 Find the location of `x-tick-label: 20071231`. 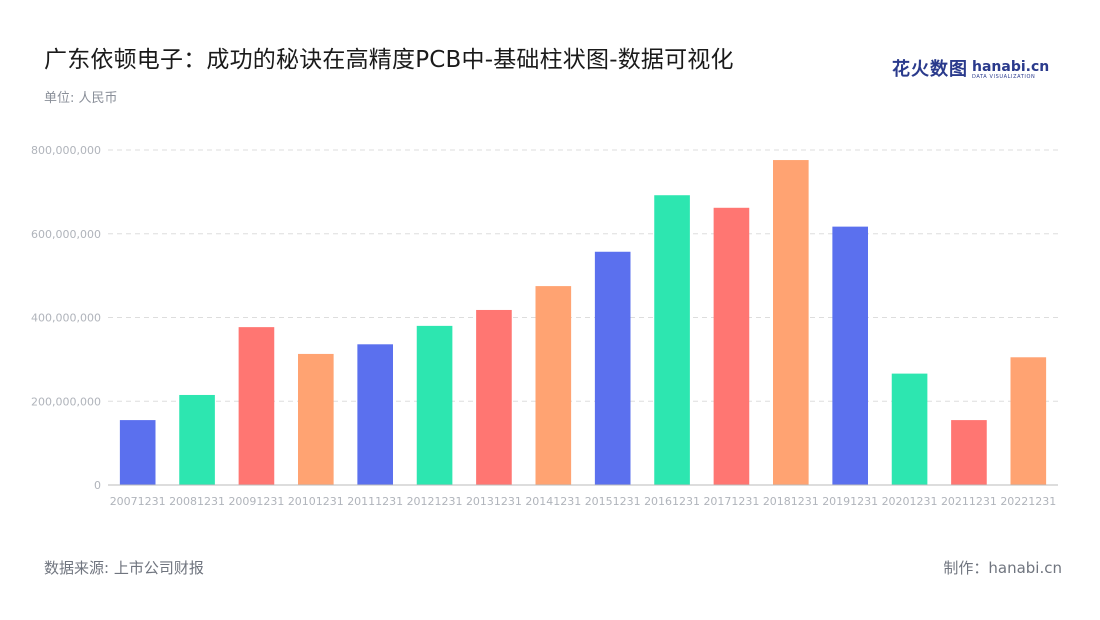

x-tick-label: 20071231 is located at coordinates (138, 501).